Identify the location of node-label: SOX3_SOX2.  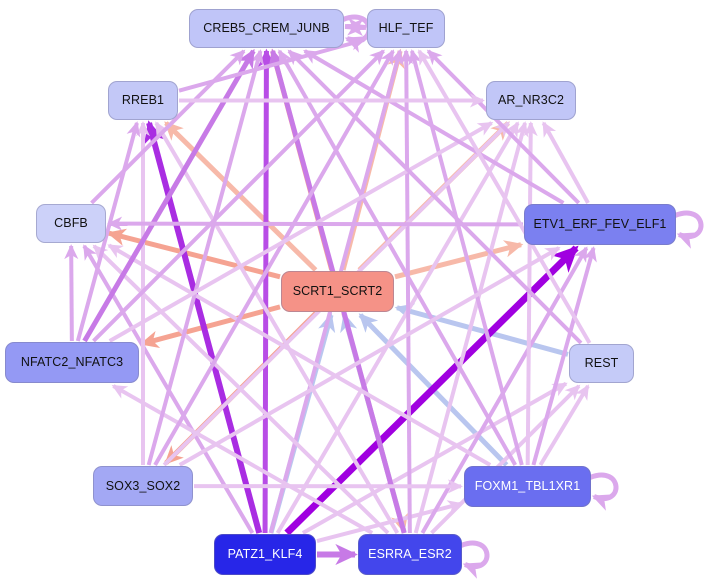
(143, 485).